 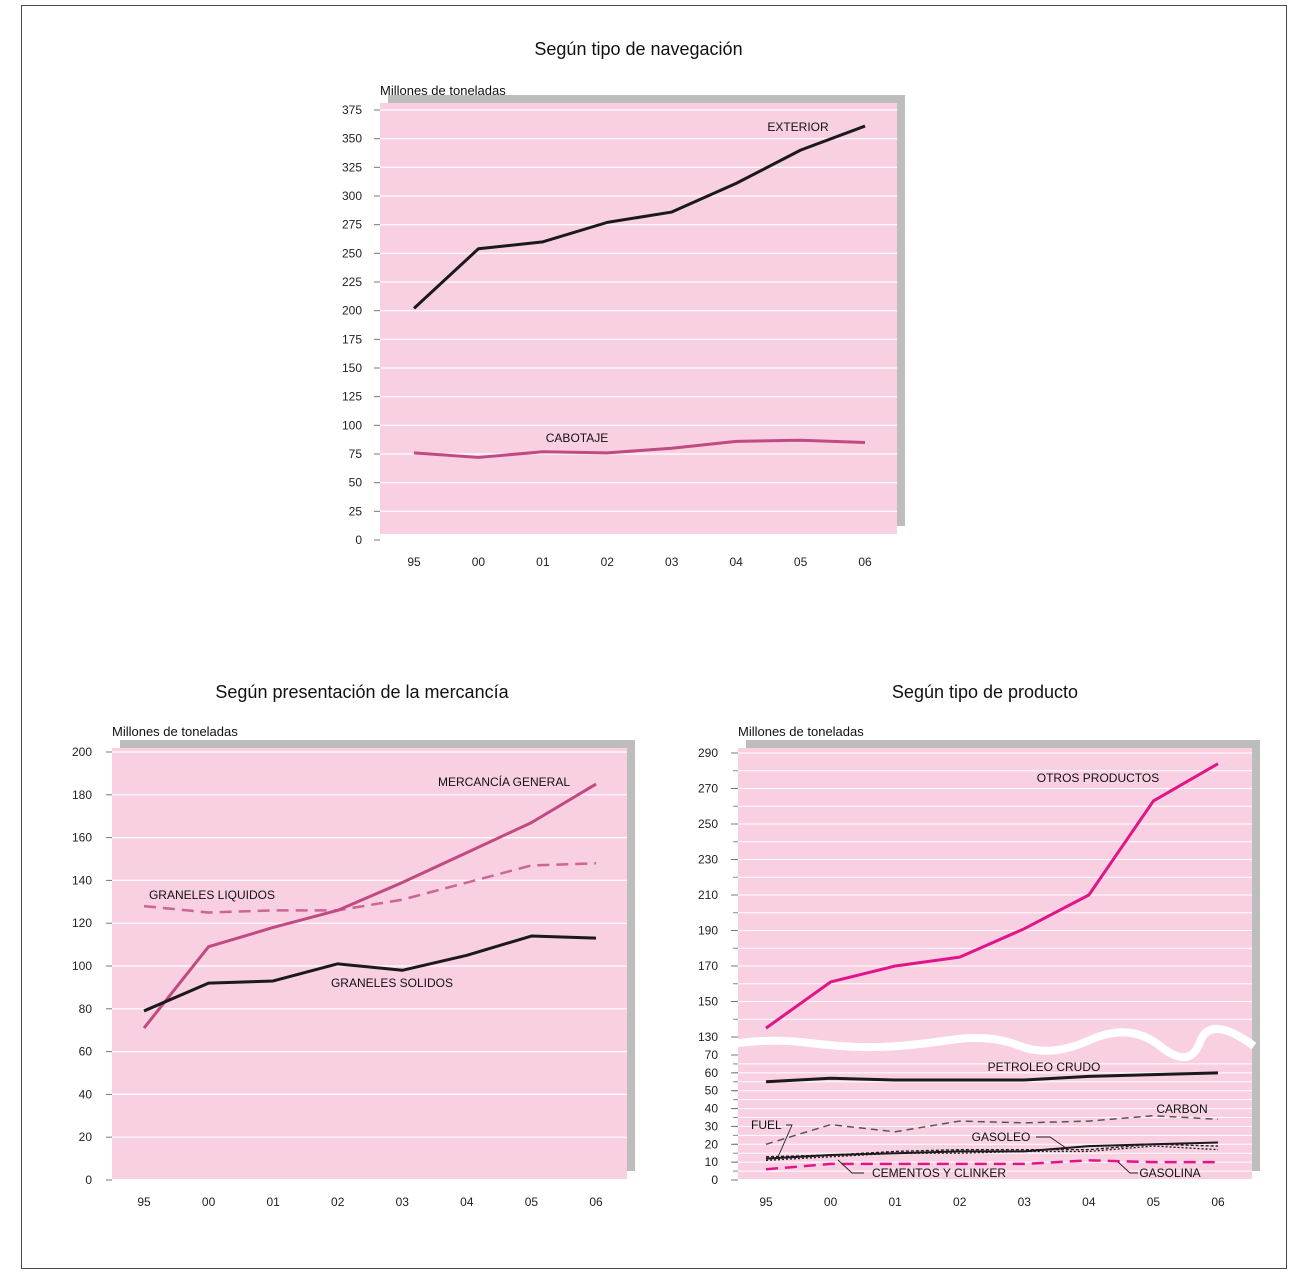 I want to click on y-tick-label: 190, so click(x=708, y=931).